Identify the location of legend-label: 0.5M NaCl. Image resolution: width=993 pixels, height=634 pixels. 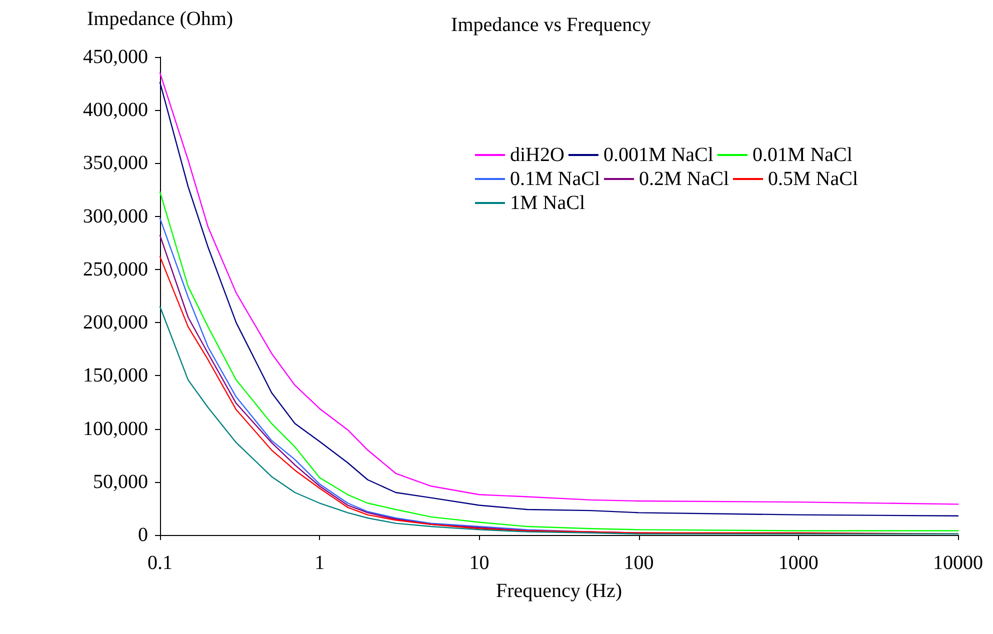
(813, 179).